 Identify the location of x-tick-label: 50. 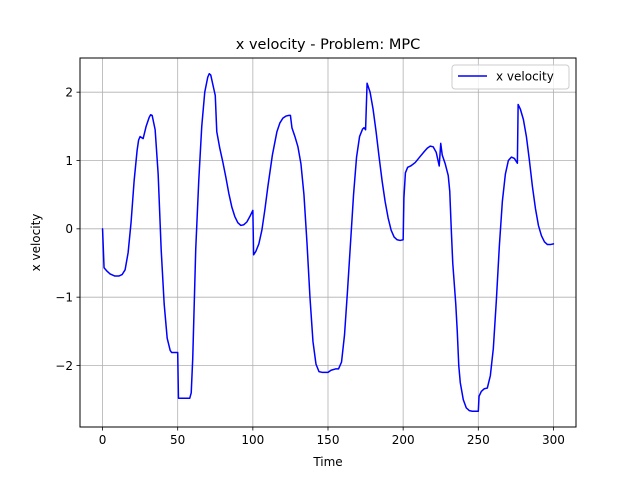
(177, 440).